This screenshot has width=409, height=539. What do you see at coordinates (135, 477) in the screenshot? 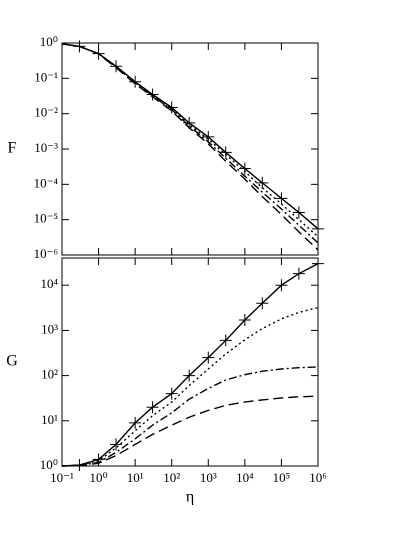
I see `x-tick-label: 10¹` at bounding box center [135, 477].